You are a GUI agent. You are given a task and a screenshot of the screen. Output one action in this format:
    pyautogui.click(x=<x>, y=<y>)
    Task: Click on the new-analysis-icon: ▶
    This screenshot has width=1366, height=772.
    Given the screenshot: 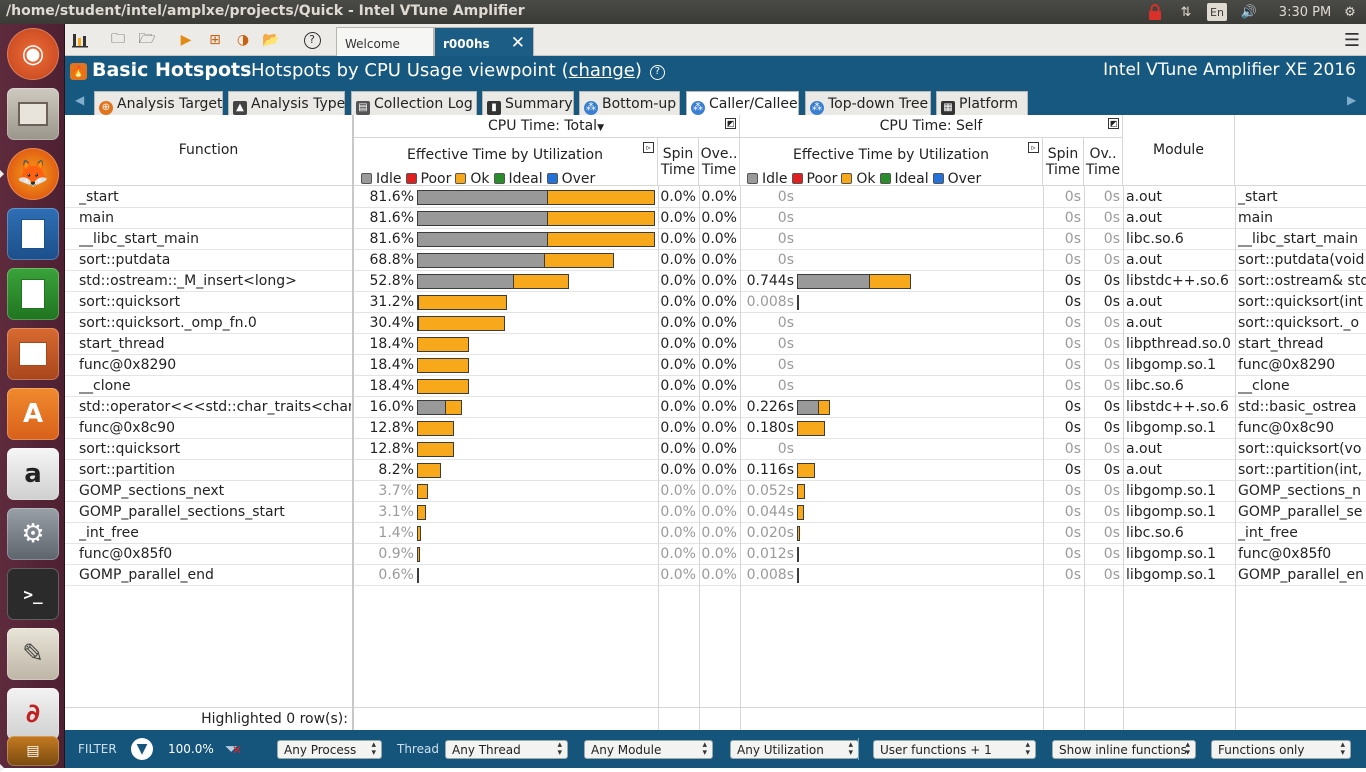 What is the action you would take?
    pyautogui.click(x=186, y=40)
    